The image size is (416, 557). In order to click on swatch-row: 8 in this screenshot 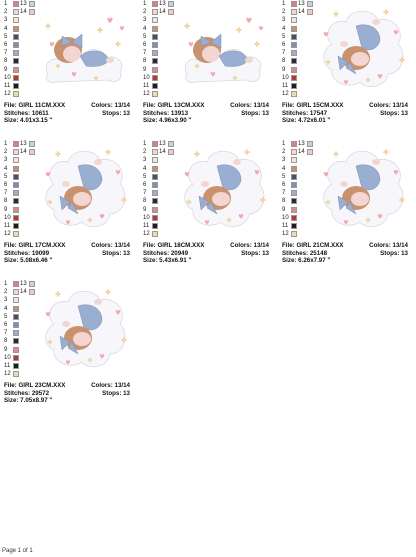, I will do `click(19, 201)`.